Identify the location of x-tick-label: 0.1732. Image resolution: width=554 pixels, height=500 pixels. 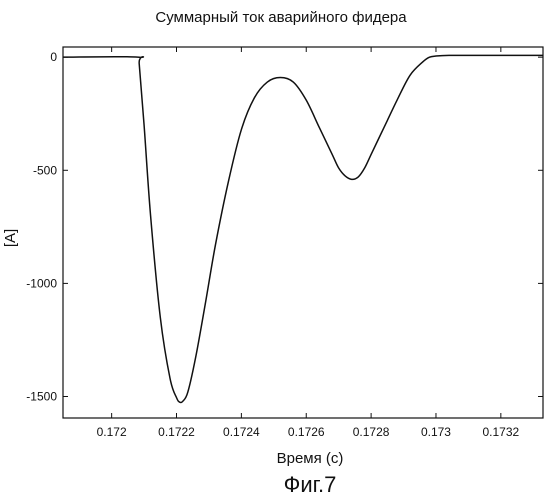
(500, 432).